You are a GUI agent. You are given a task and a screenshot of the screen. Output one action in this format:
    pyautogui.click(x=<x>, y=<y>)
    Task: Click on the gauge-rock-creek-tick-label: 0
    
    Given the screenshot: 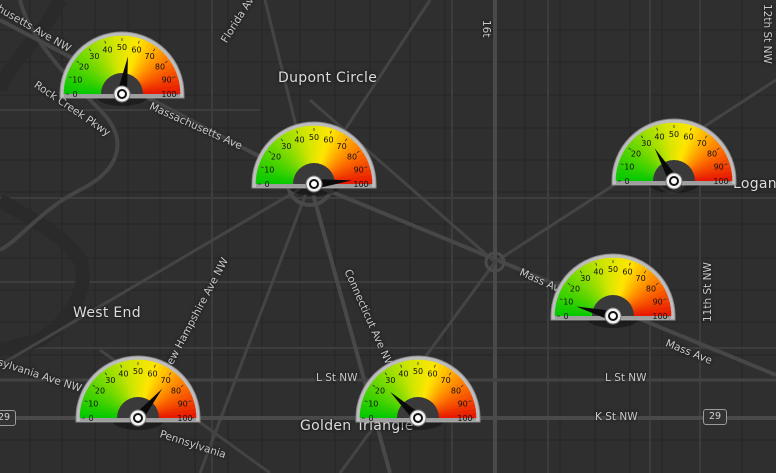 What is the action you would take?
    pyautogui.click(x=74, y=94)
    